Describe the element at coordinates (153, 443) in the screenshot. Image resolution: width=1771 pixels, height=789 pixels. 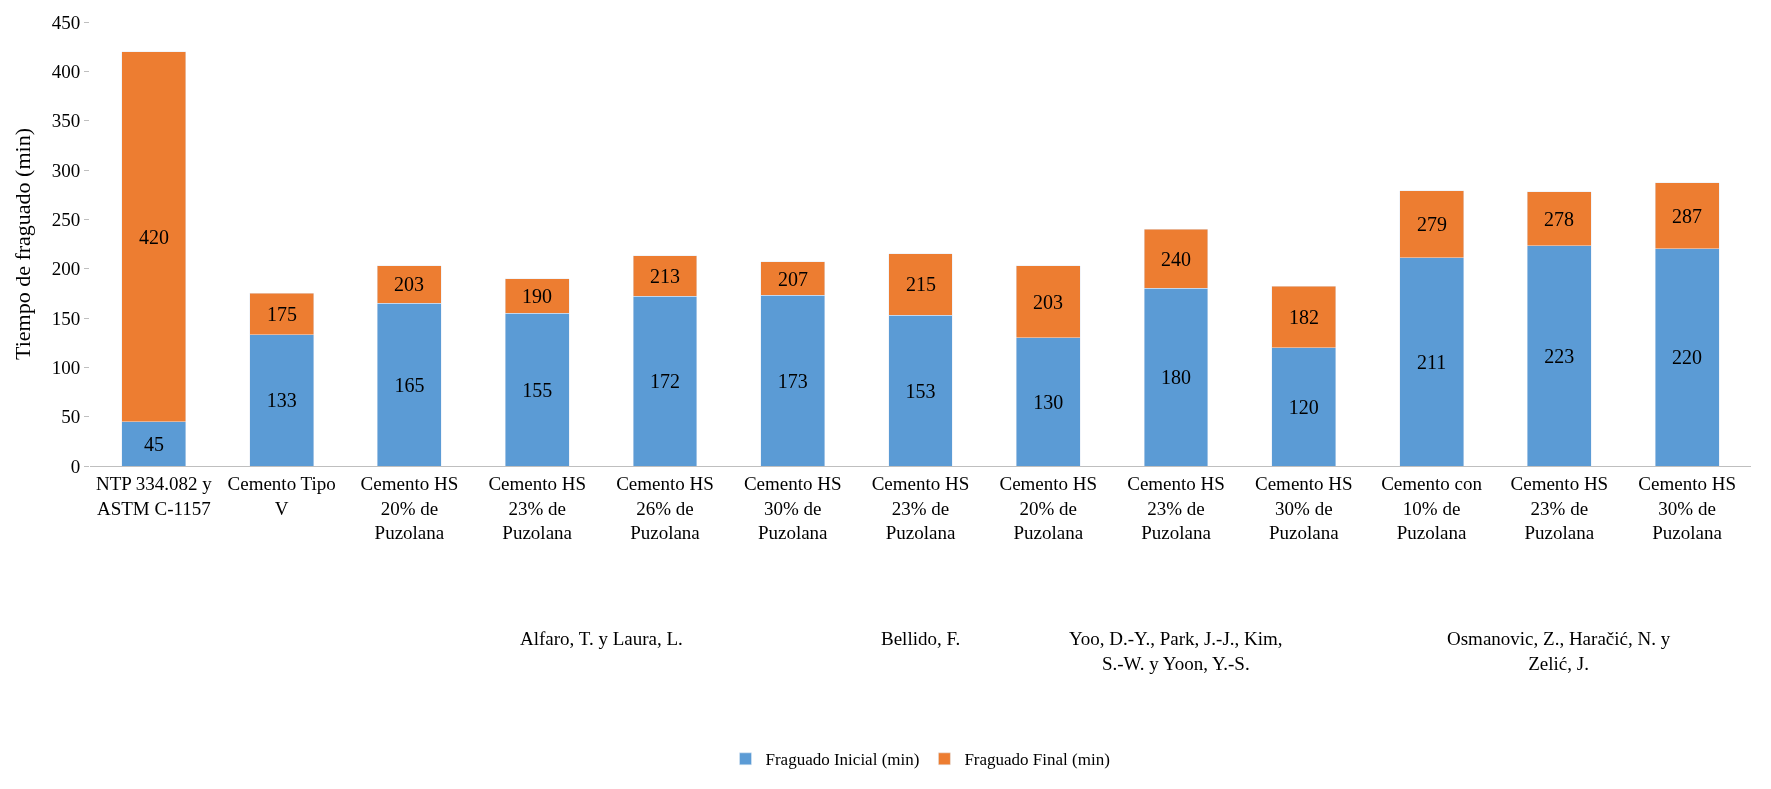
I see `data-label: 45` at that location.